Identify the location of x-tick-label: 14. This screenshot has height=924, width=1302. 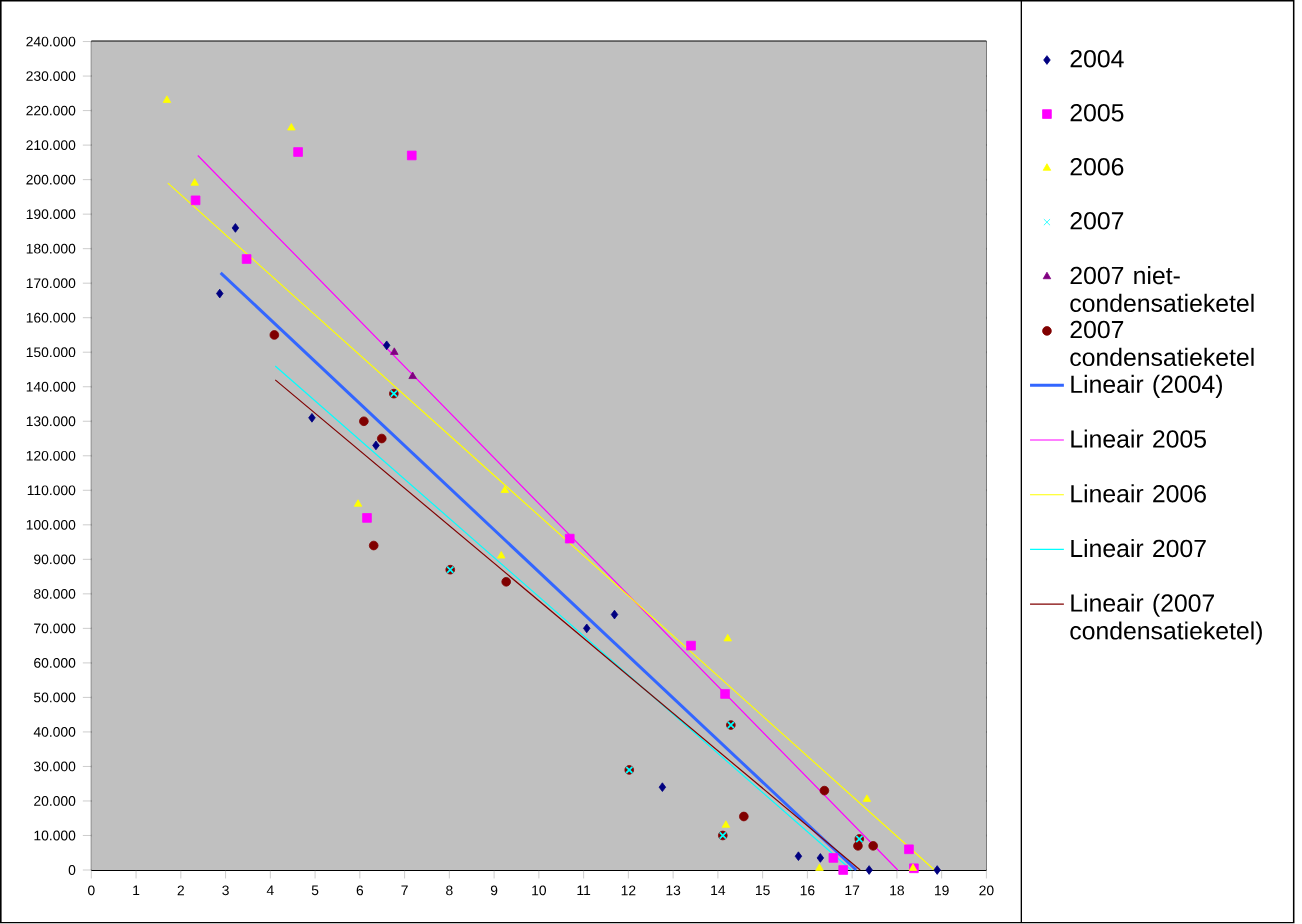
(718, 890).